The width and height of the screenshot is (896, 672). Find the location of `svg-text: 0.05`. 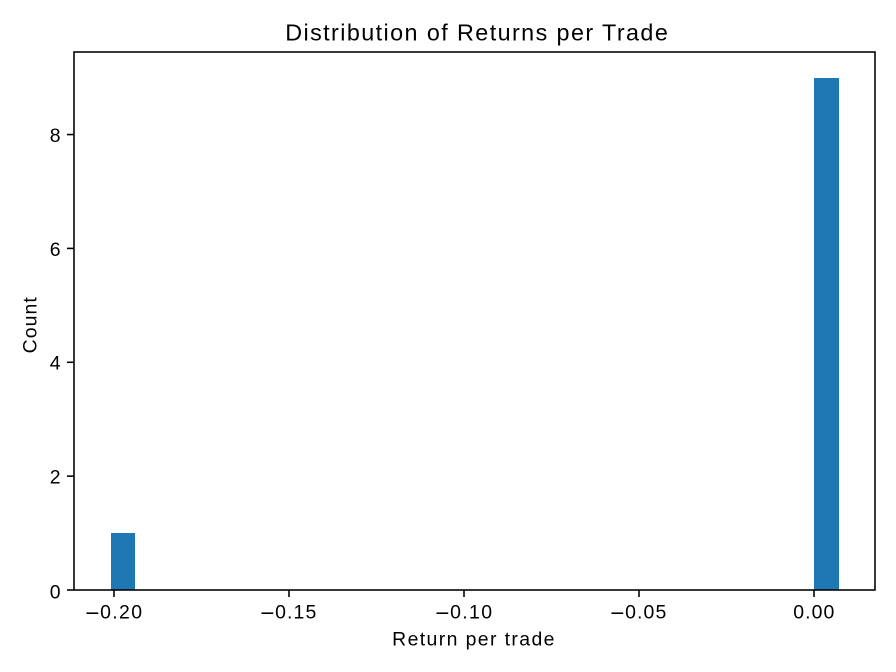

svg-text: 0.05 is located at coordinates (645, 613).